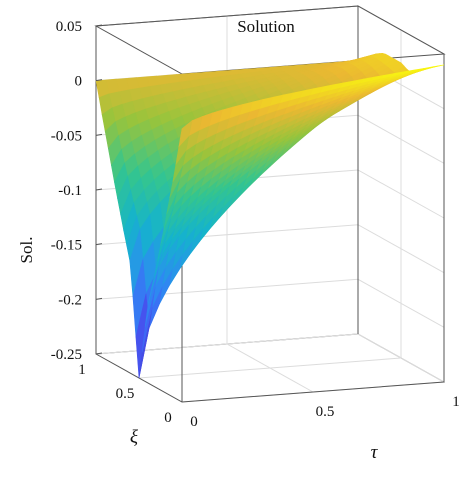  I want to click on y-axis-label: ξ, so click(134, 437).